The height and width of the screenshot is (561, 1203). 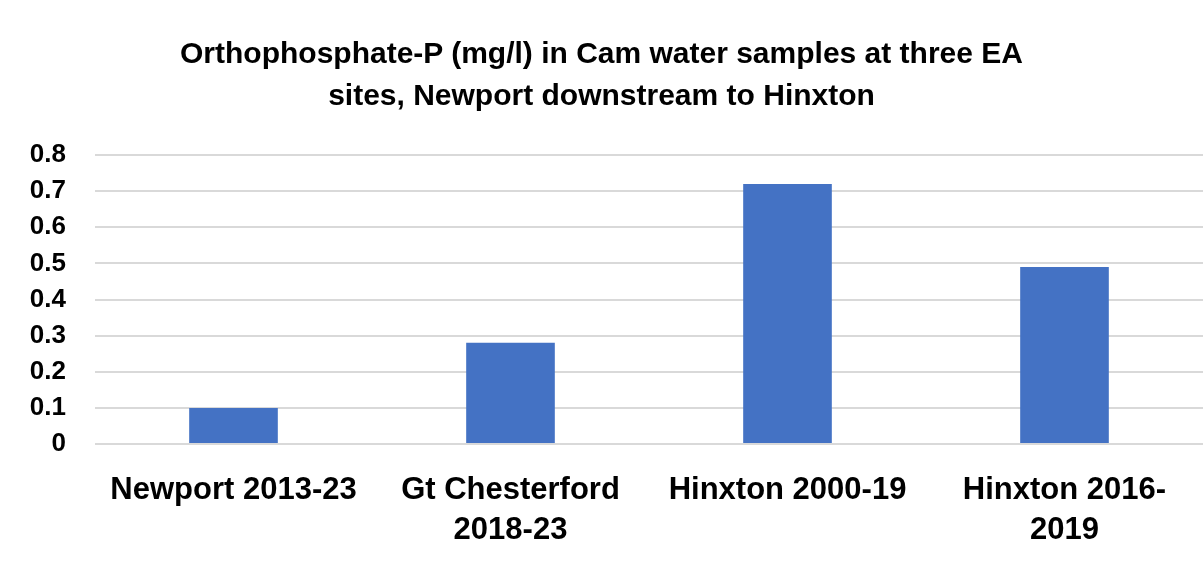 What do you see at coordinates (47, 261) in the screenshot?
I see `y-tick-label: 0.5` at bounding box center [47, 261].